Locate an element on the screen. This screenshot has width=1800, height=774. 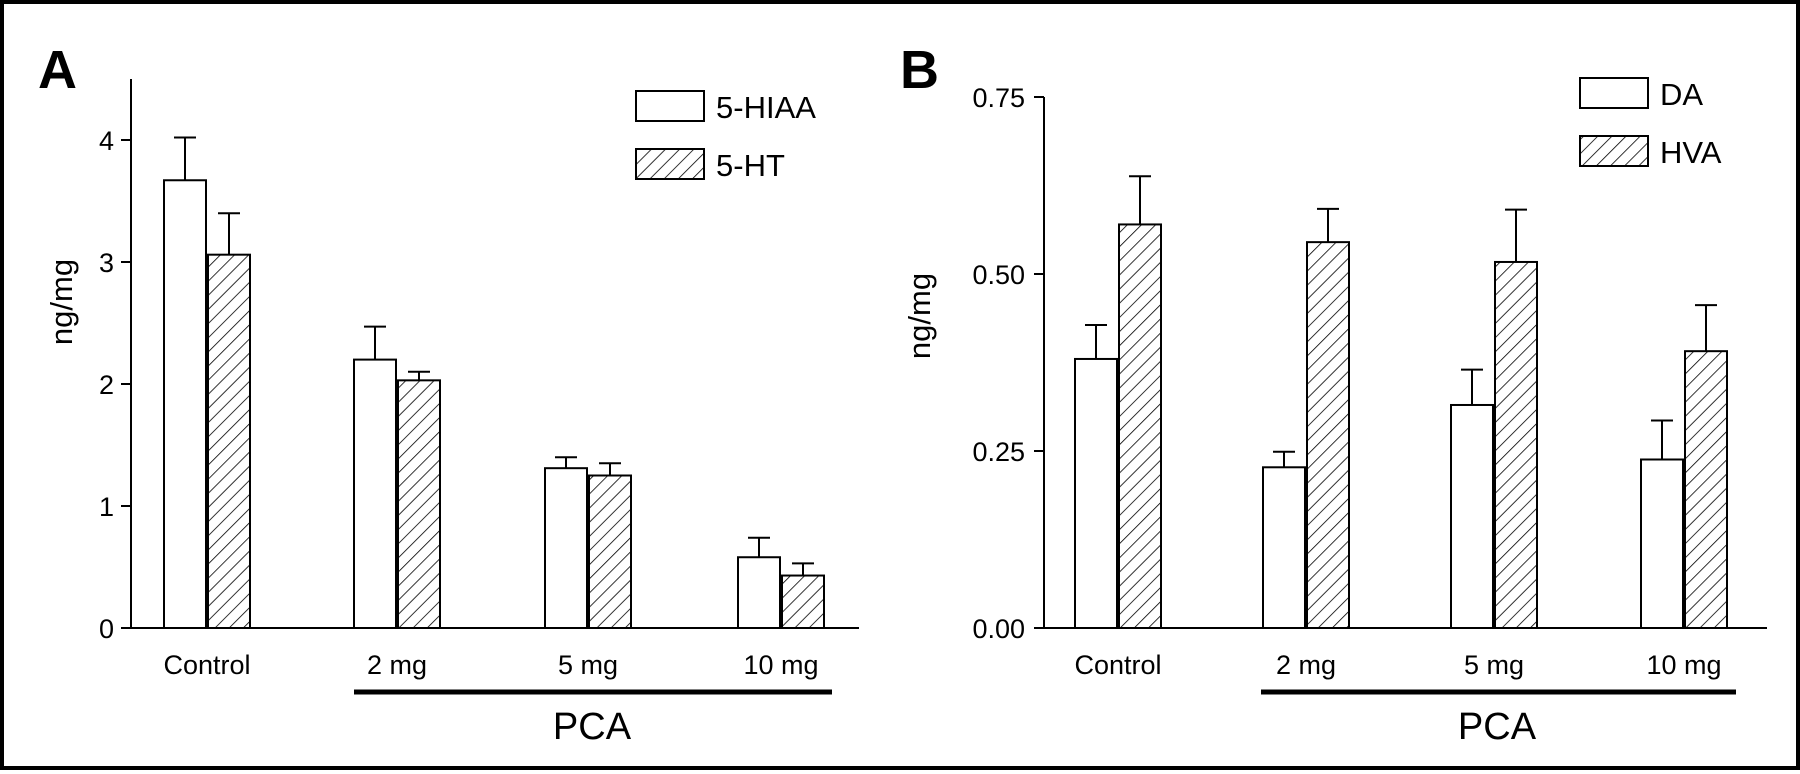
legend-label-hva: HVA is located at coordinates (1691, 152).